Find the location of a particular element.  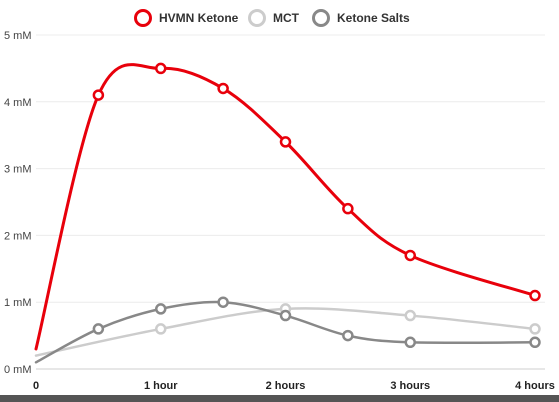

legend-item-mct: MCT is located at coordinates (274, 18).